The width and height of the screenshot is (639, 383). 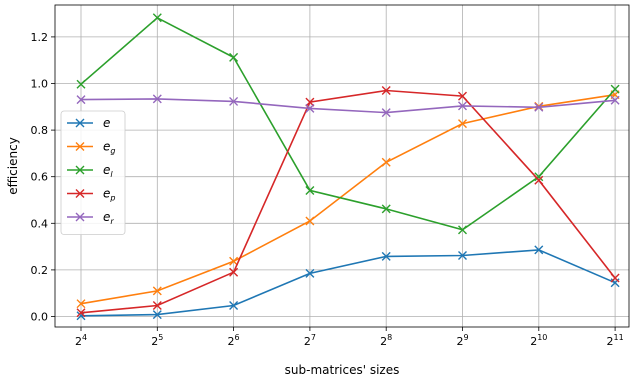 I want to click on x-tick-label: 210, so click(x=538, y=340).